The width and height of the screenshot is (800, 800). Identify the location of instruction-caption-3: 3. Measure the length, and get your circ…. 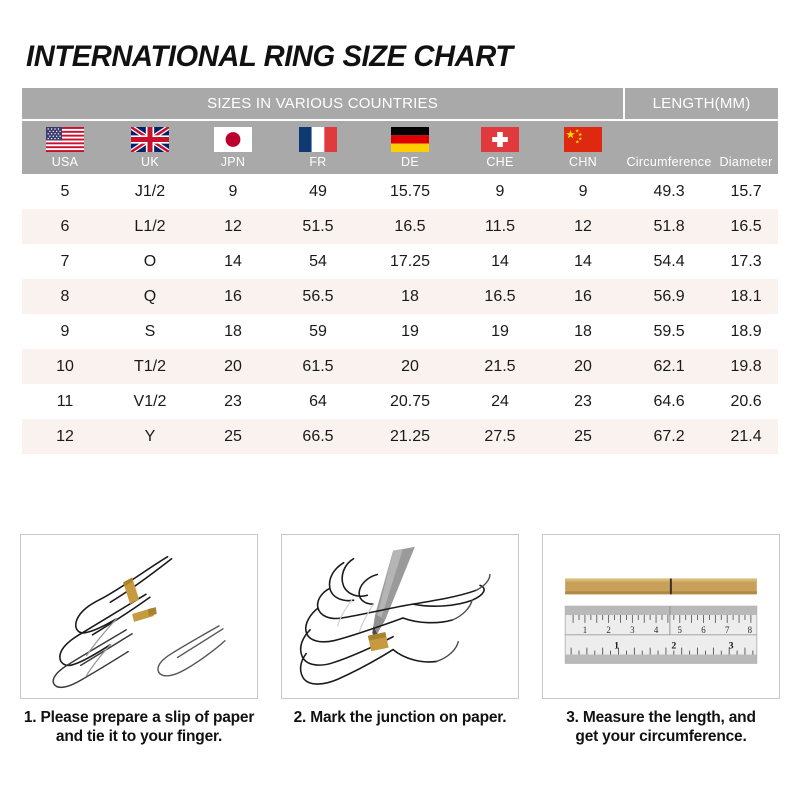
(661, 727).